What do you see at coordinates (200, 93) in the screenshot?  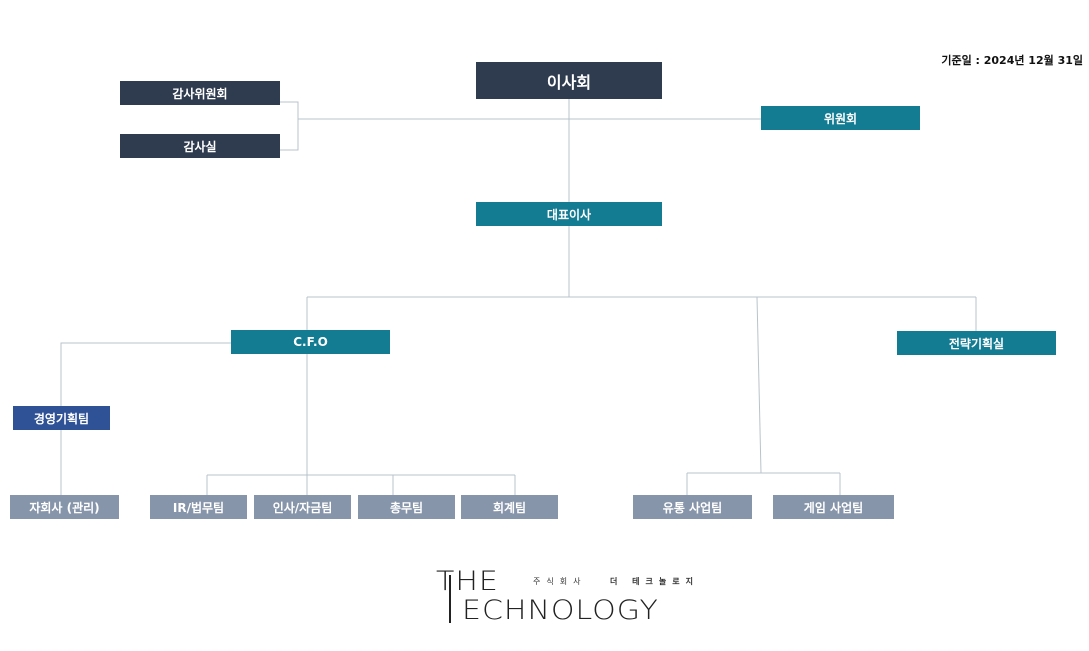 I see `org-node: 감사위원회` at bounding box center [200, 93].